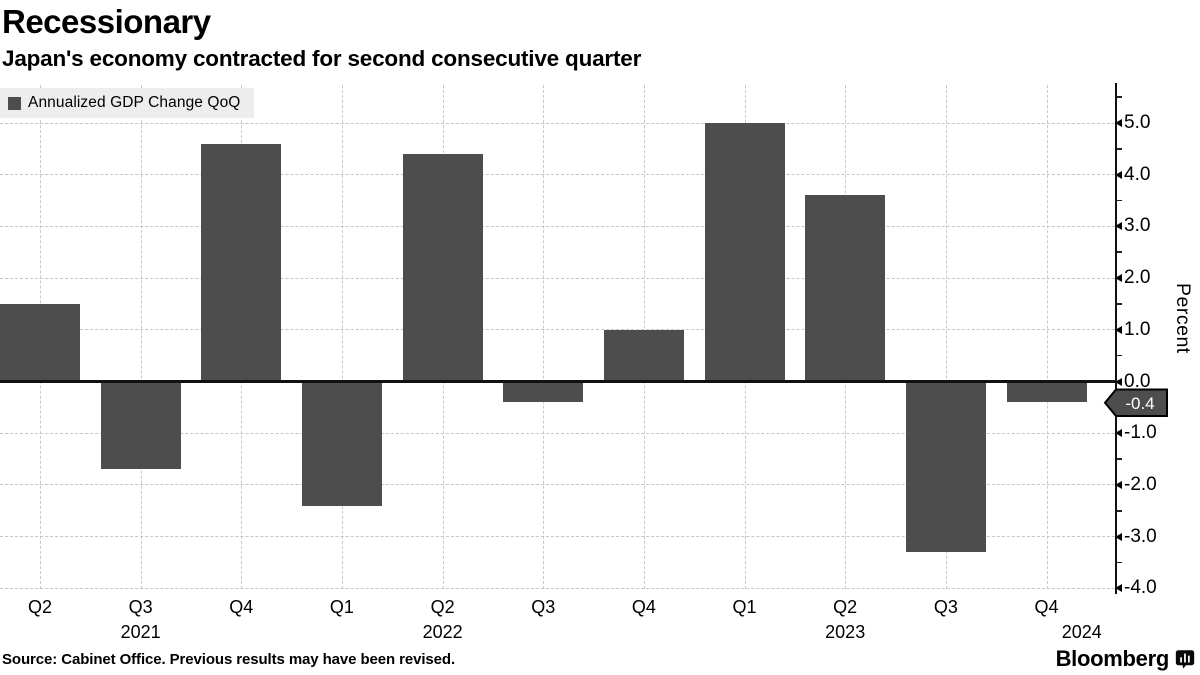 Image resolution: width=1200 pixels, height=675 pixels. What do you see at coordinates (106, 21) in the screenshot?
I see `chart-title: Recessionary` at bounding box center [106, 21].